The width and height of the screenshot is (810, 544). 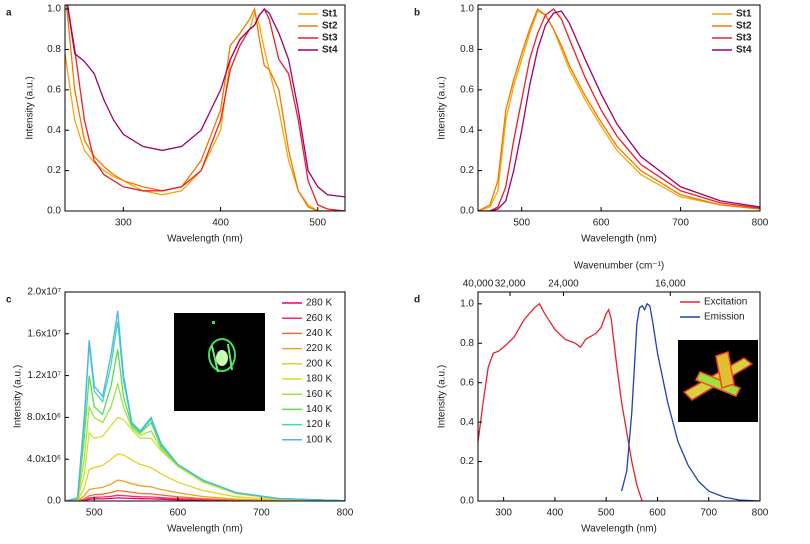 What do you see at coordinates (9, 13) in the screenshot?
I see `panel-label: a` at bounding box center [9, 13].